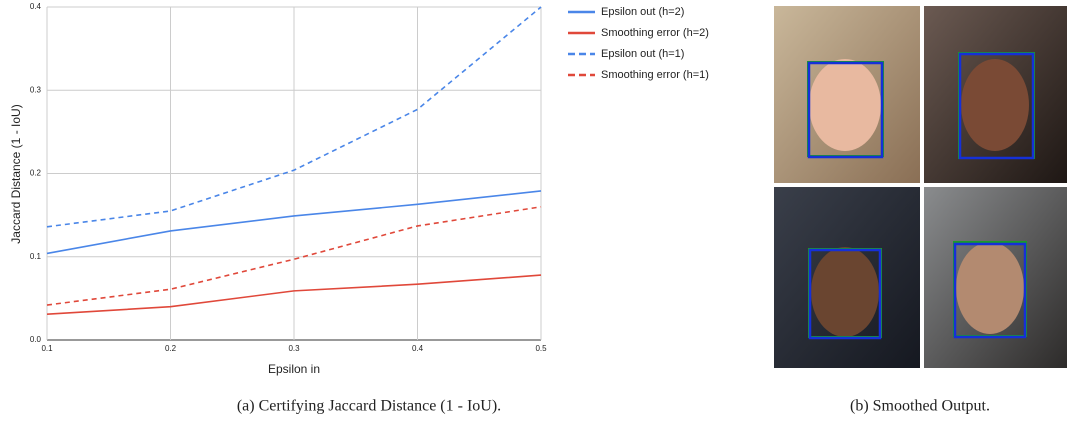 The image size is (1067, 423). Describe the element at coordinates (294, 369) in the screenshot. I see `x-axis-label: Epsilon in` at that location.